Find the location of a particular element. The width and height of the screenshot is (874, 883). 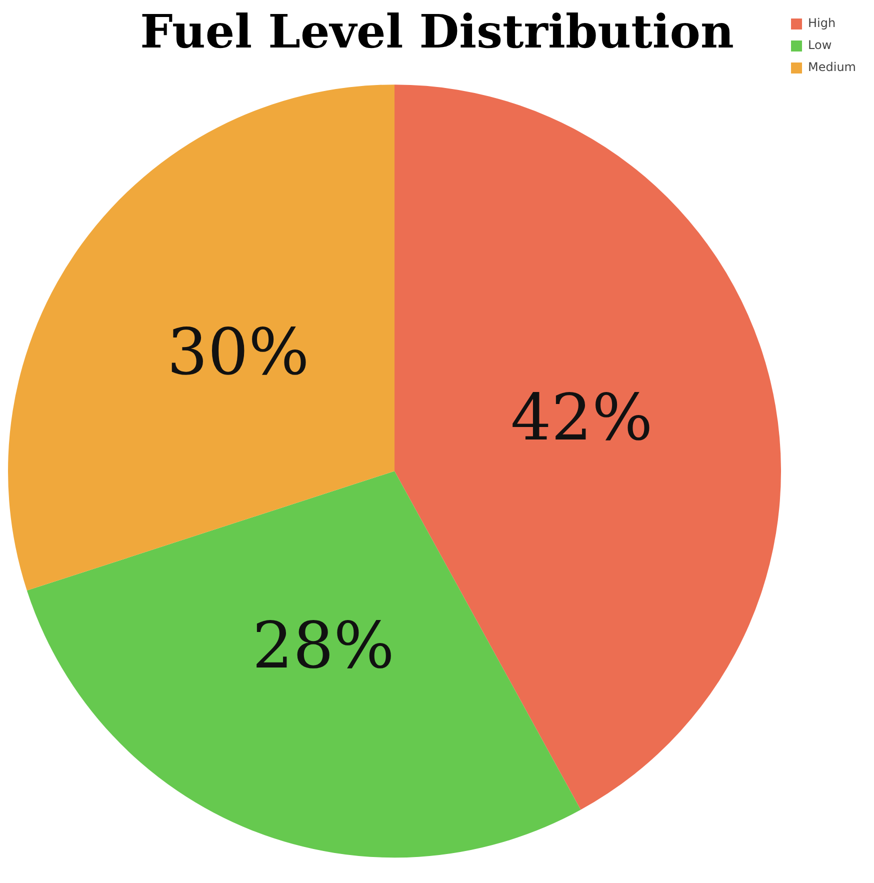

legend-label: Medium is located at coordinates (832, 67).